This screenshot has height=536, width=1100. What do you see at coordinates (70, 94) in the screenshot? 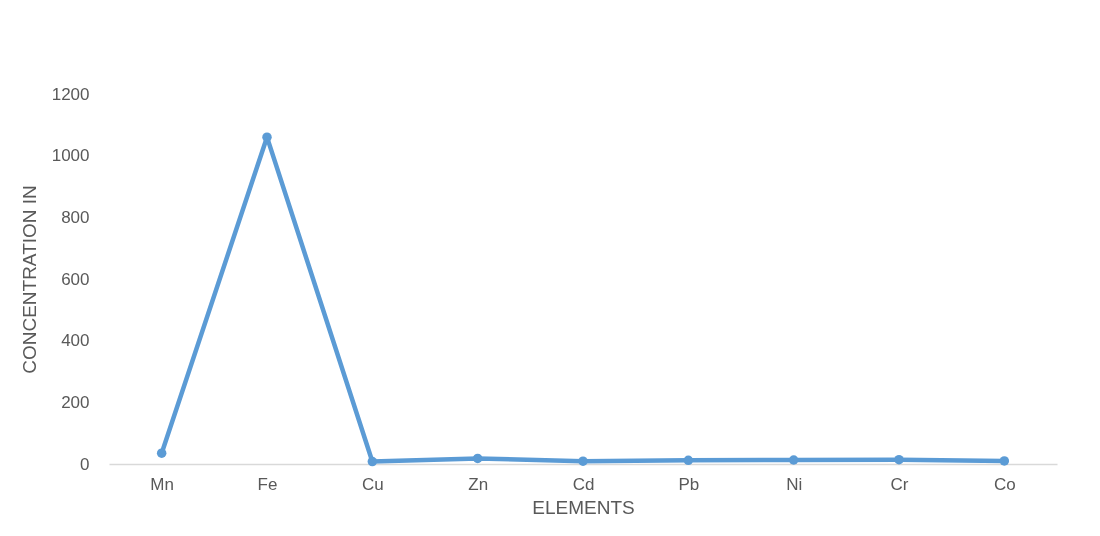
I see `y-tick-label: 1200` at bounding box center [70, 94].